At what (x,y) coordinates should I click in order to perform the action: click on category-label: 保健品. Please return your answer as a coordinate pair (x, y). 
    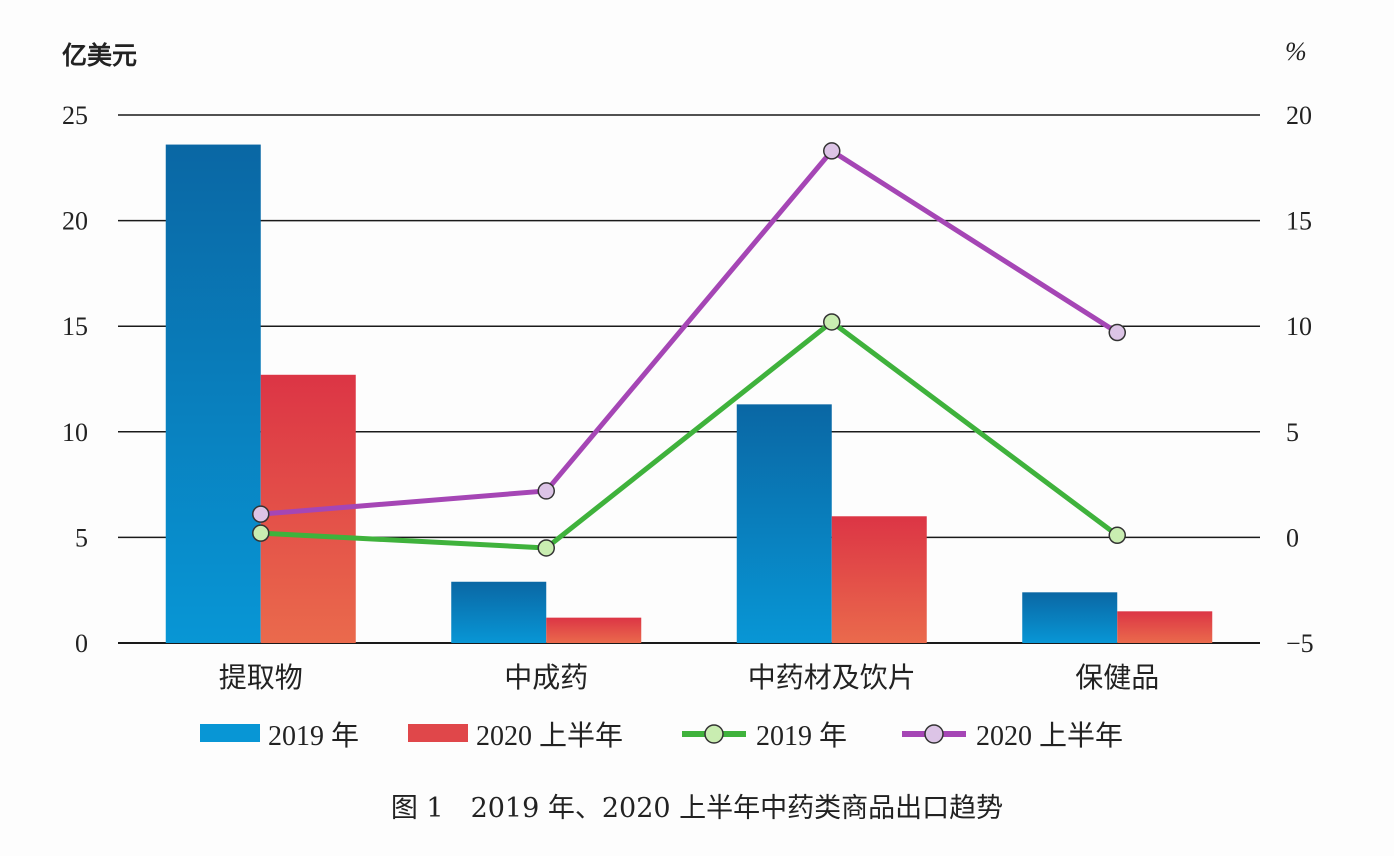
    Looking at the image, I should click on (1117, 677).